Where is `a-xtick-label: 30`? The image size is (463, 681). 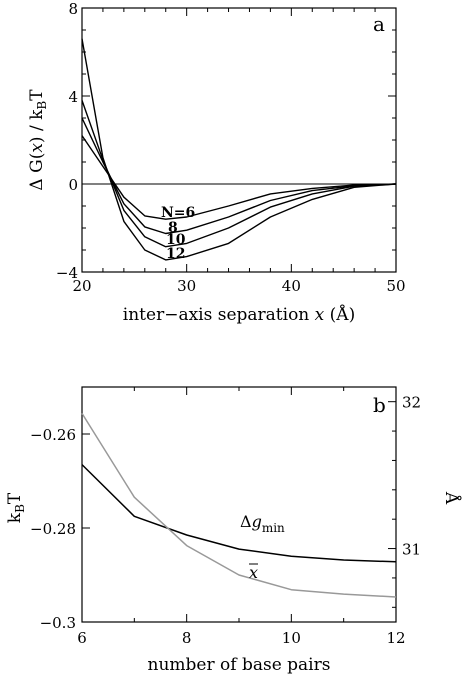
a-xtick-label: 30 is located at coordinates (186, 286).